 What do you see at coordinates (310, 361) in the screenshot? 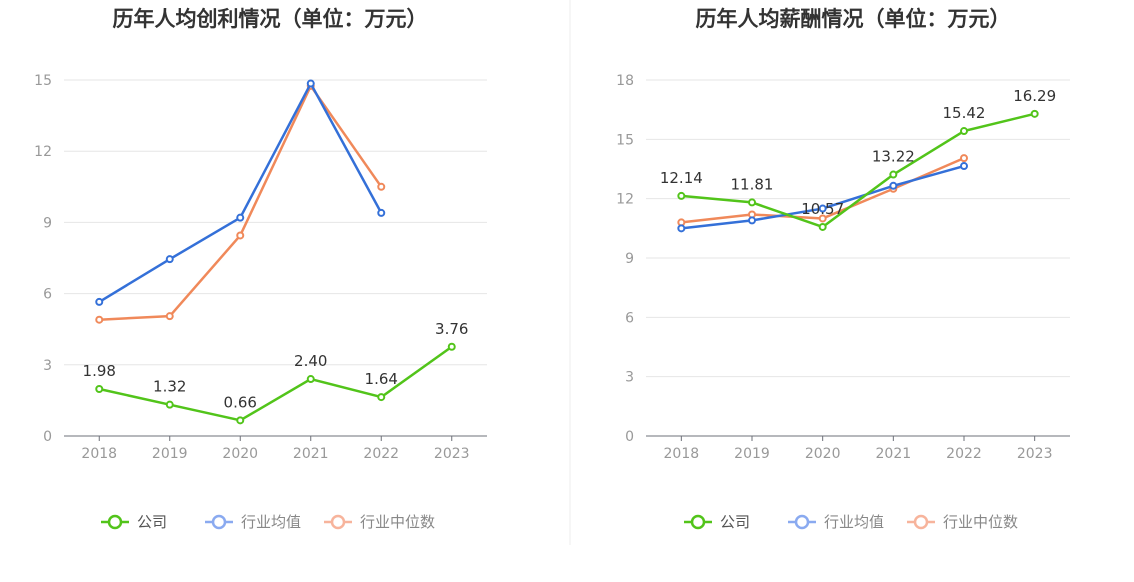
I see `data-label: 2.40` at bounding box center [310, 361].